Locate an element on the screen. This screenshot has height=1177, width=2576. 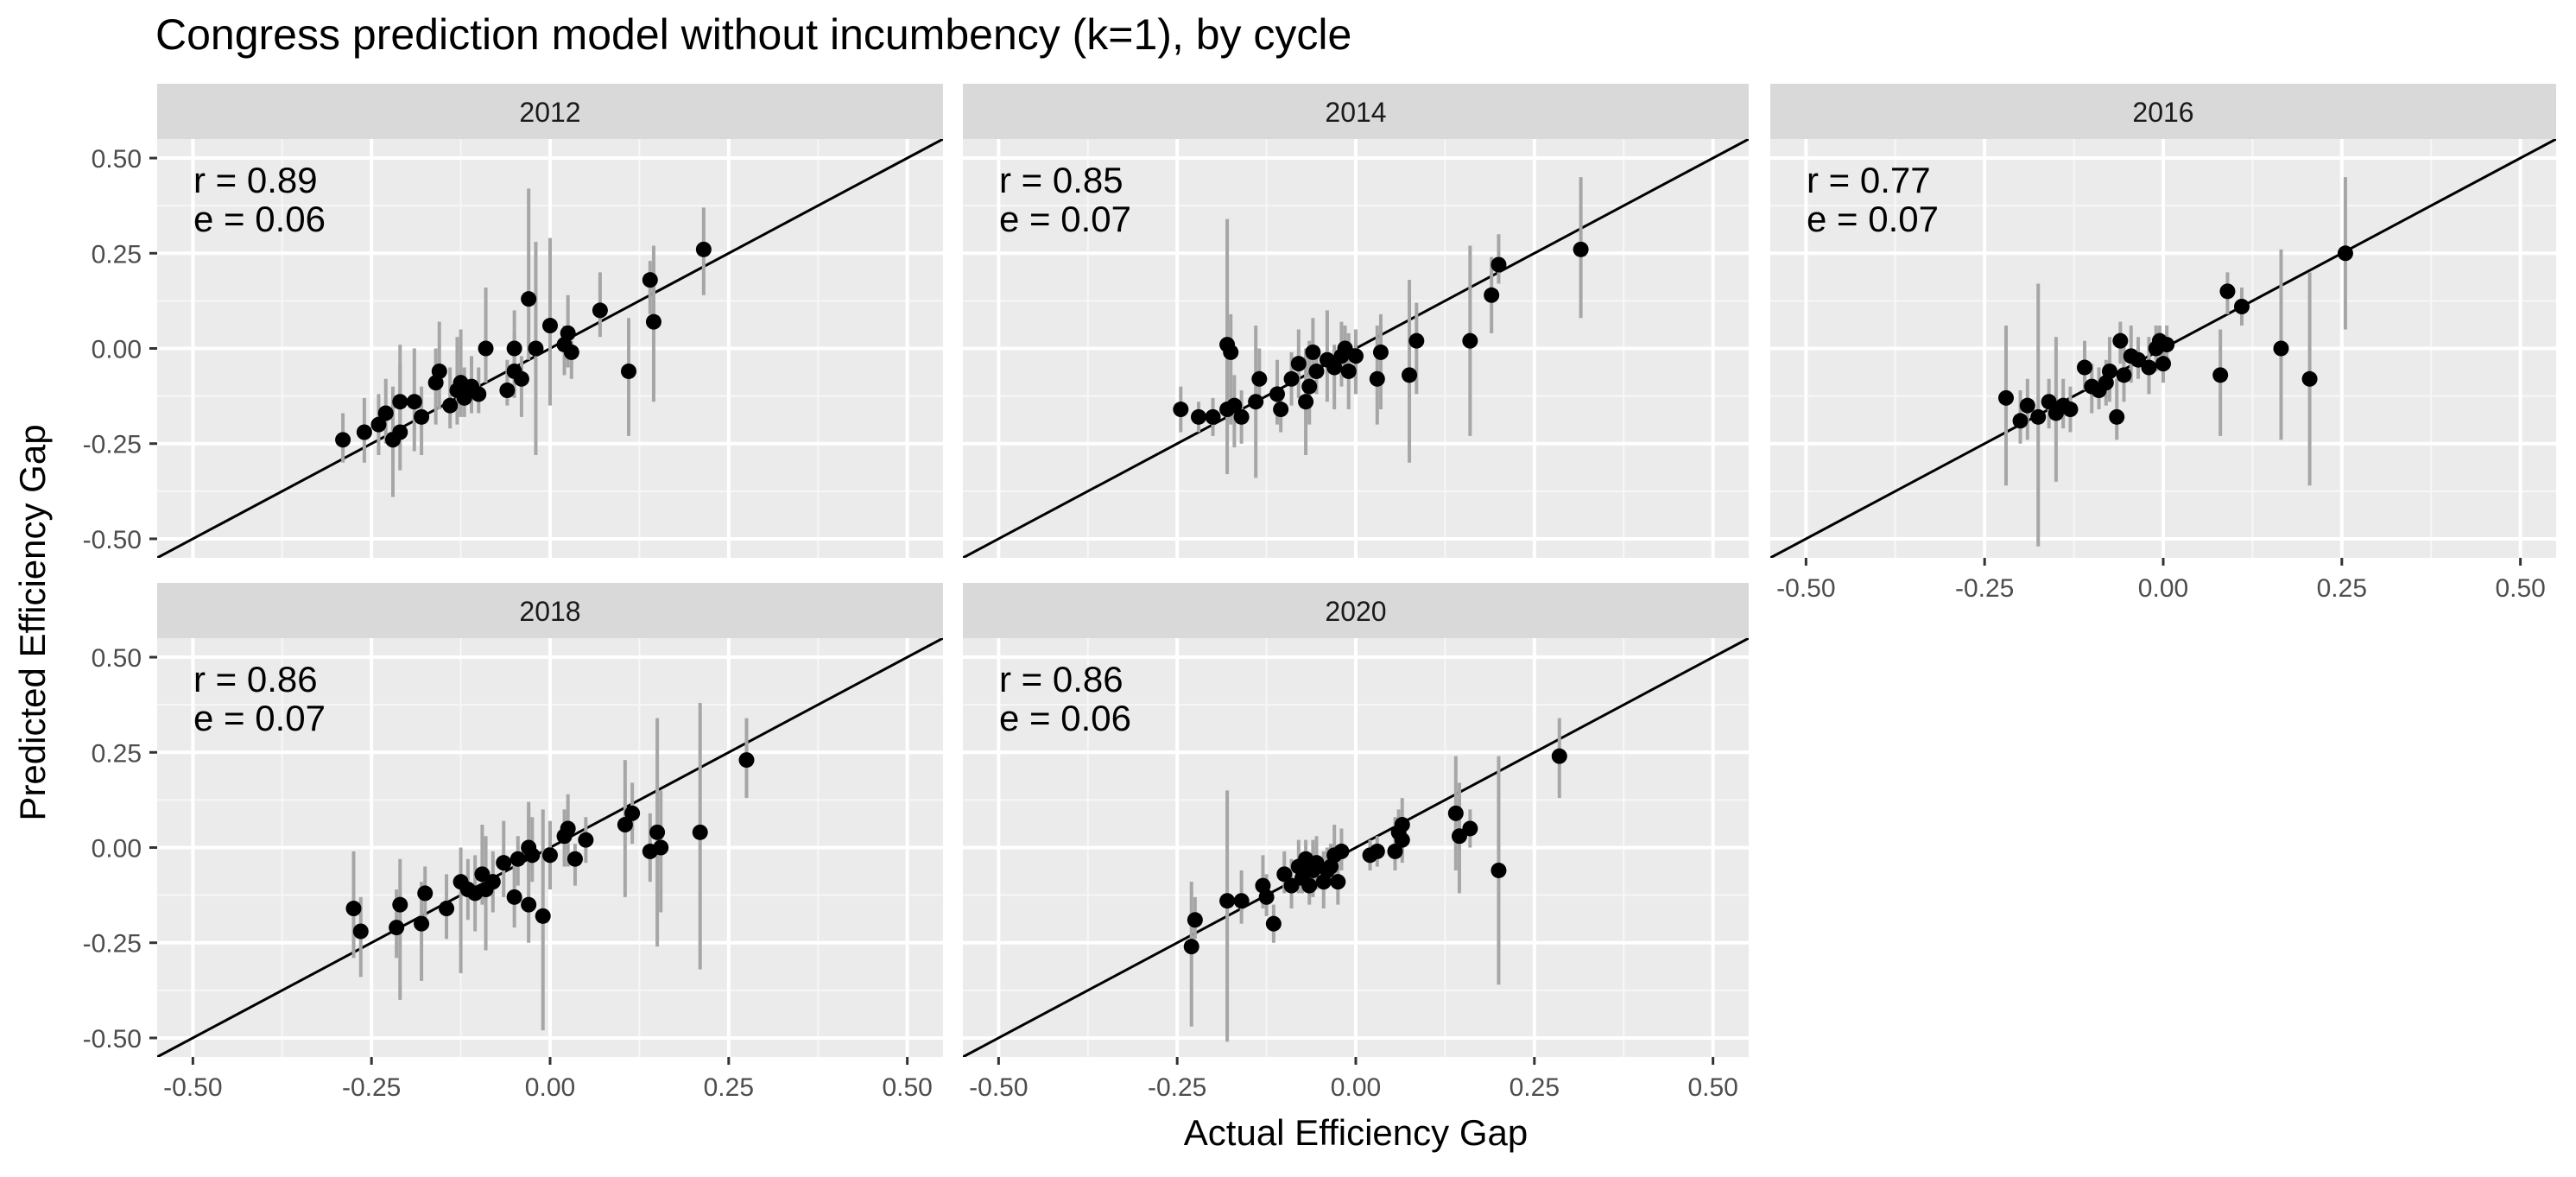
x-axis-tick-label: 0.50 is located at coordinates (2520, 589).